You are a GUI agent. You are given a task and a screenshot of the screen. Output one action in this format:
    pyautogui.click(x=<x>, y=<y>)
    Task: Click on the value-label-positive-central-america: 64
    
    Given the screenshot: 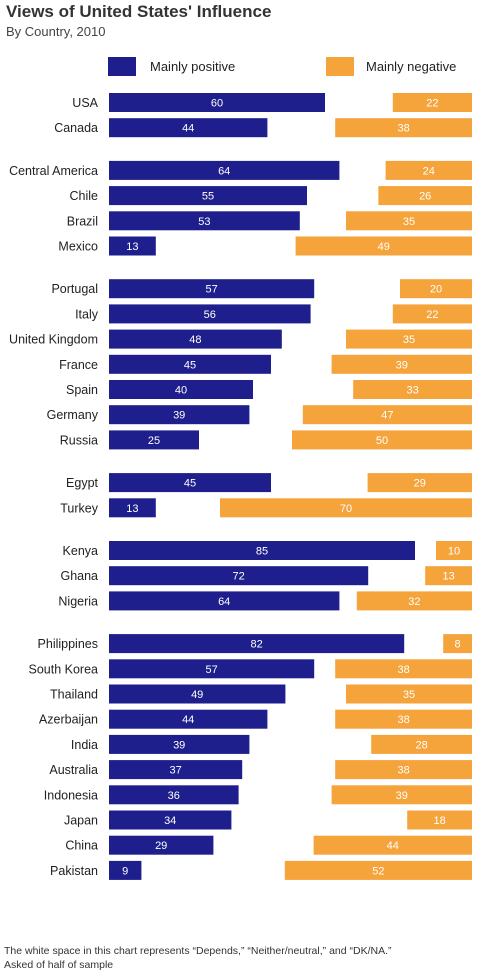 What is the action you would take?
    pyautogui.click(x=224, y=171)
    